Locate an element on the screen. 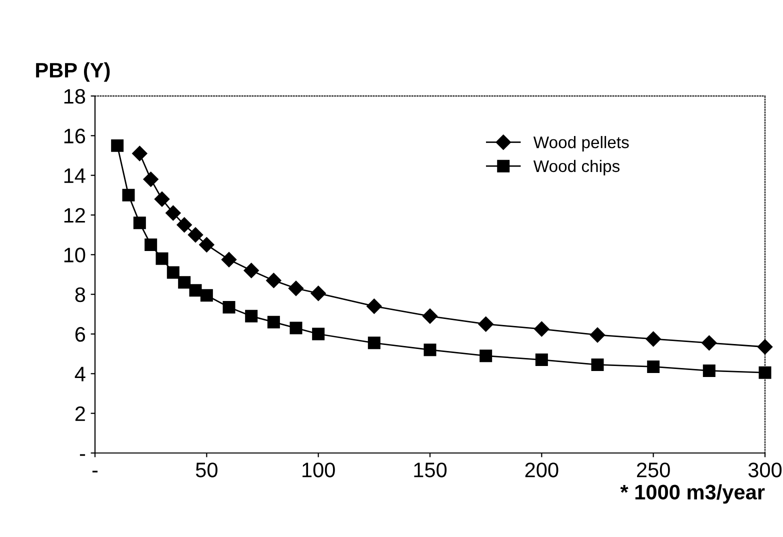  y-tick-label: 2 is located at coordinates (80, 413).